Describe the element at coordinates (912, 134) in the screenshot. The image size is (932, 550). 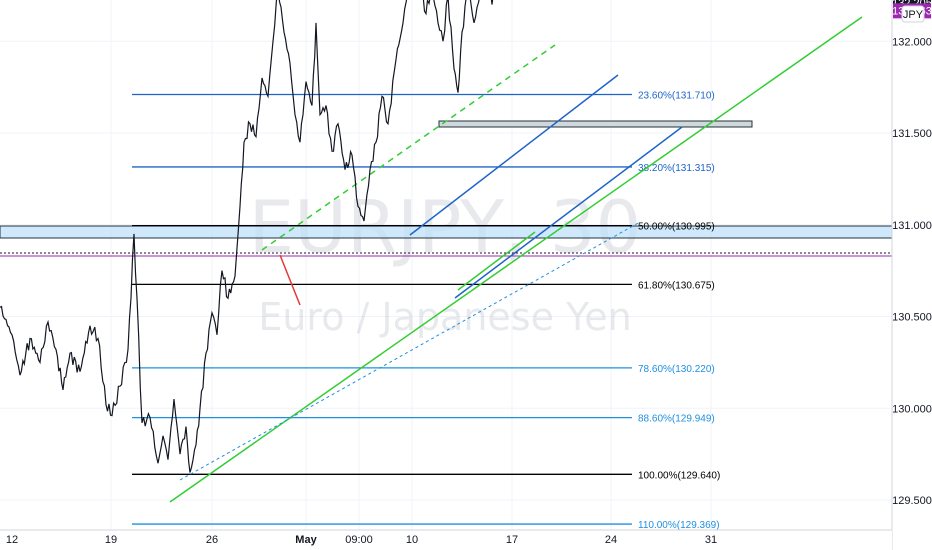
I see `y-tick-label: 131.500` at that location.